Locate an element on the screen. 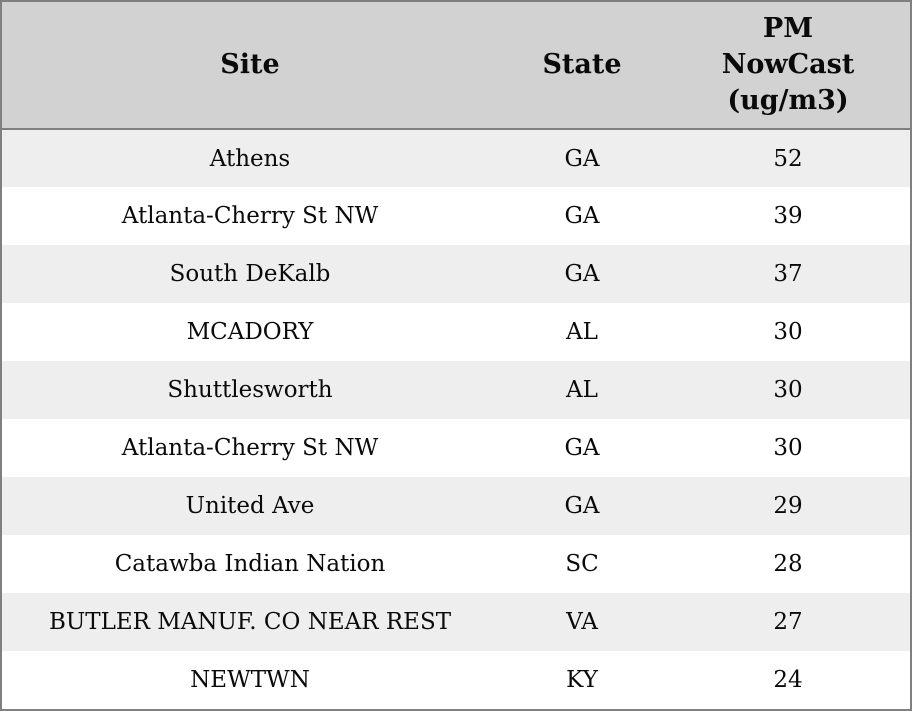 The image size is (912, 711). header-site: Site is located at coordinates (250, 66).